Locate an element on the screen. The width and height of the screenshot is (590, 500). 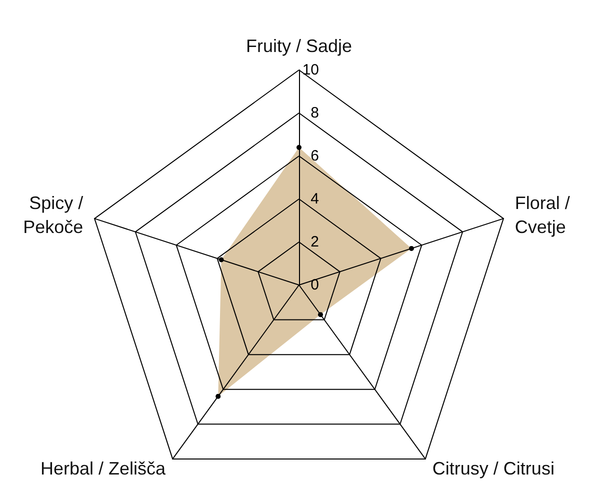
spoke-label: Fruity / Sadje is located at coordinates (299, 46).